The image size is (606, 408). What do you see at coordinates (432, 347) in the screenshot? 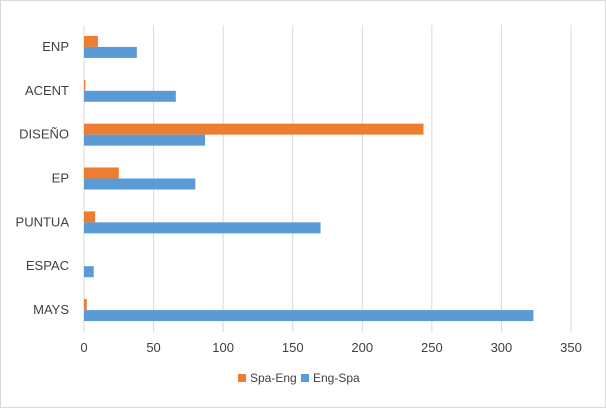
I see `x-tick-label: 250` at bounding box center [432, 347].